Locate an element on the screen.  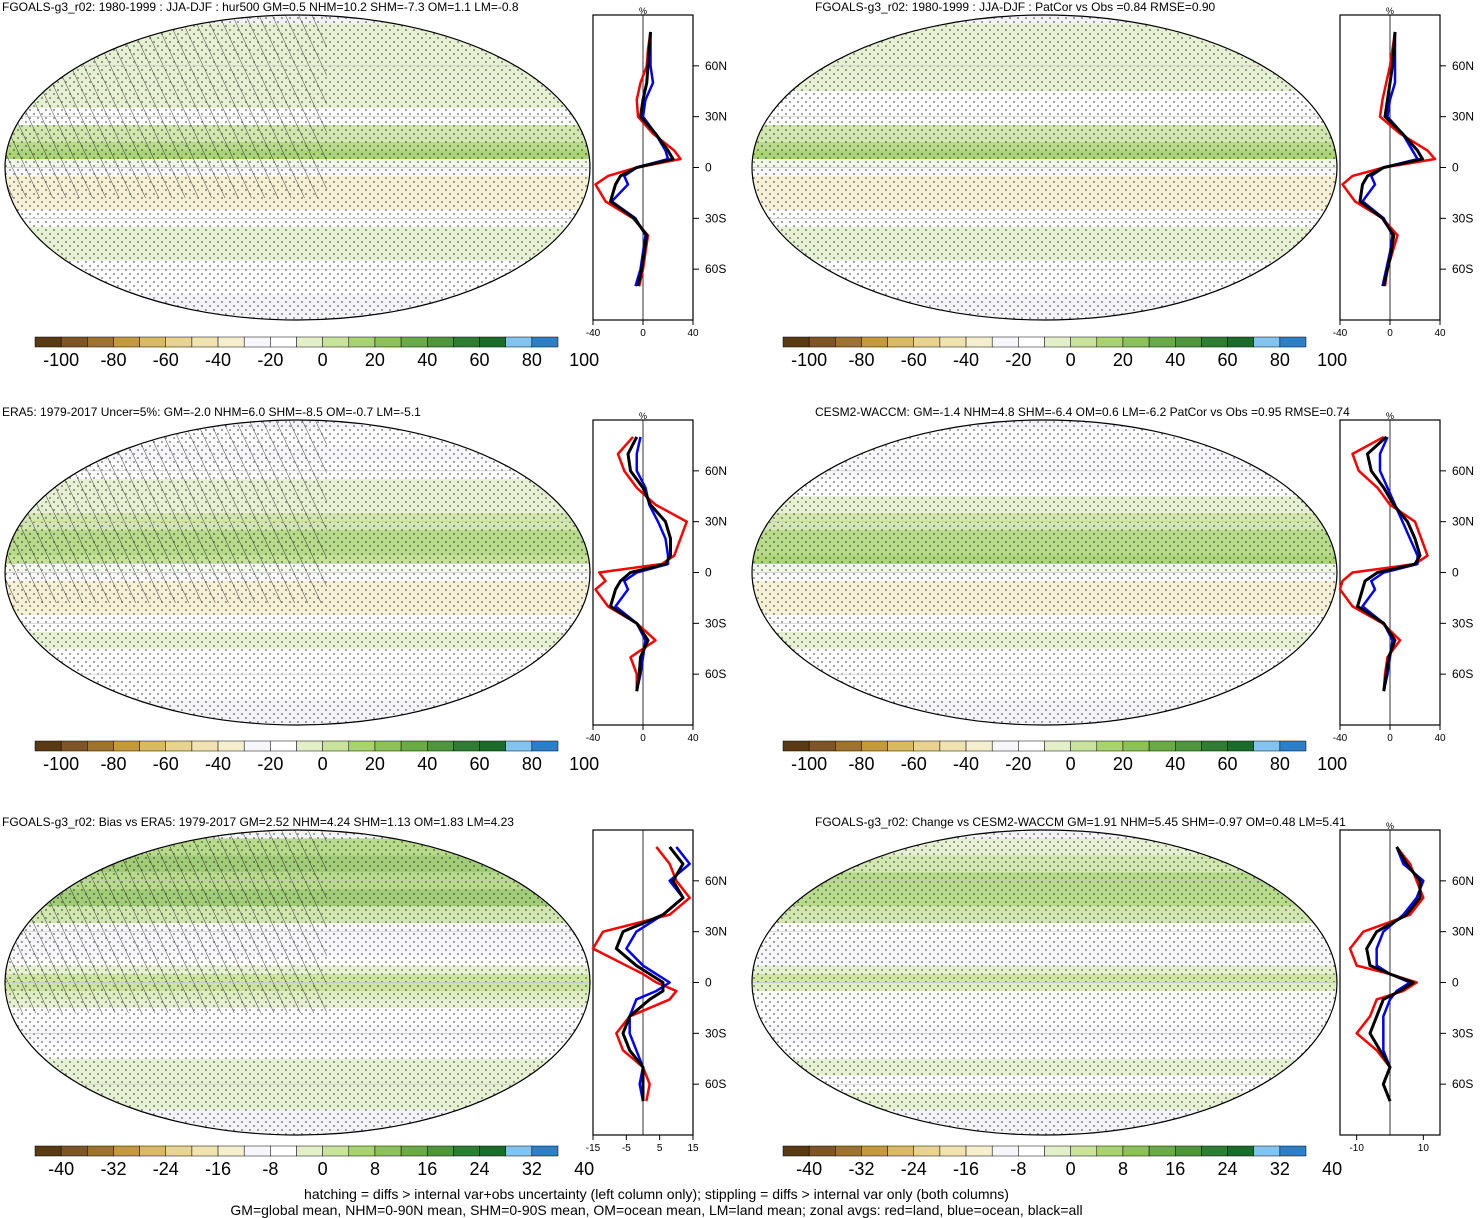
zonal-avg-panel: % 60N 30N 0 30S 60S -10 10 is located at coordinates (1406, 987).